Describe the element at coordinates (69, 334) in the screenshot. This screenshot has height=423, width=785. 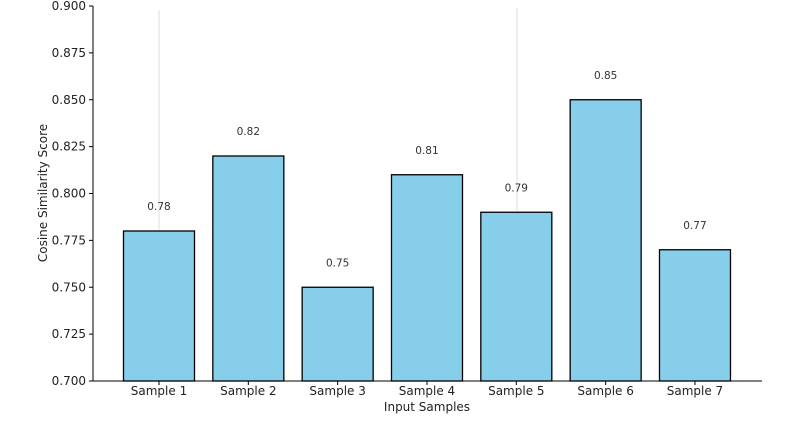
I see `y-tick-label: 0.725` at that location.